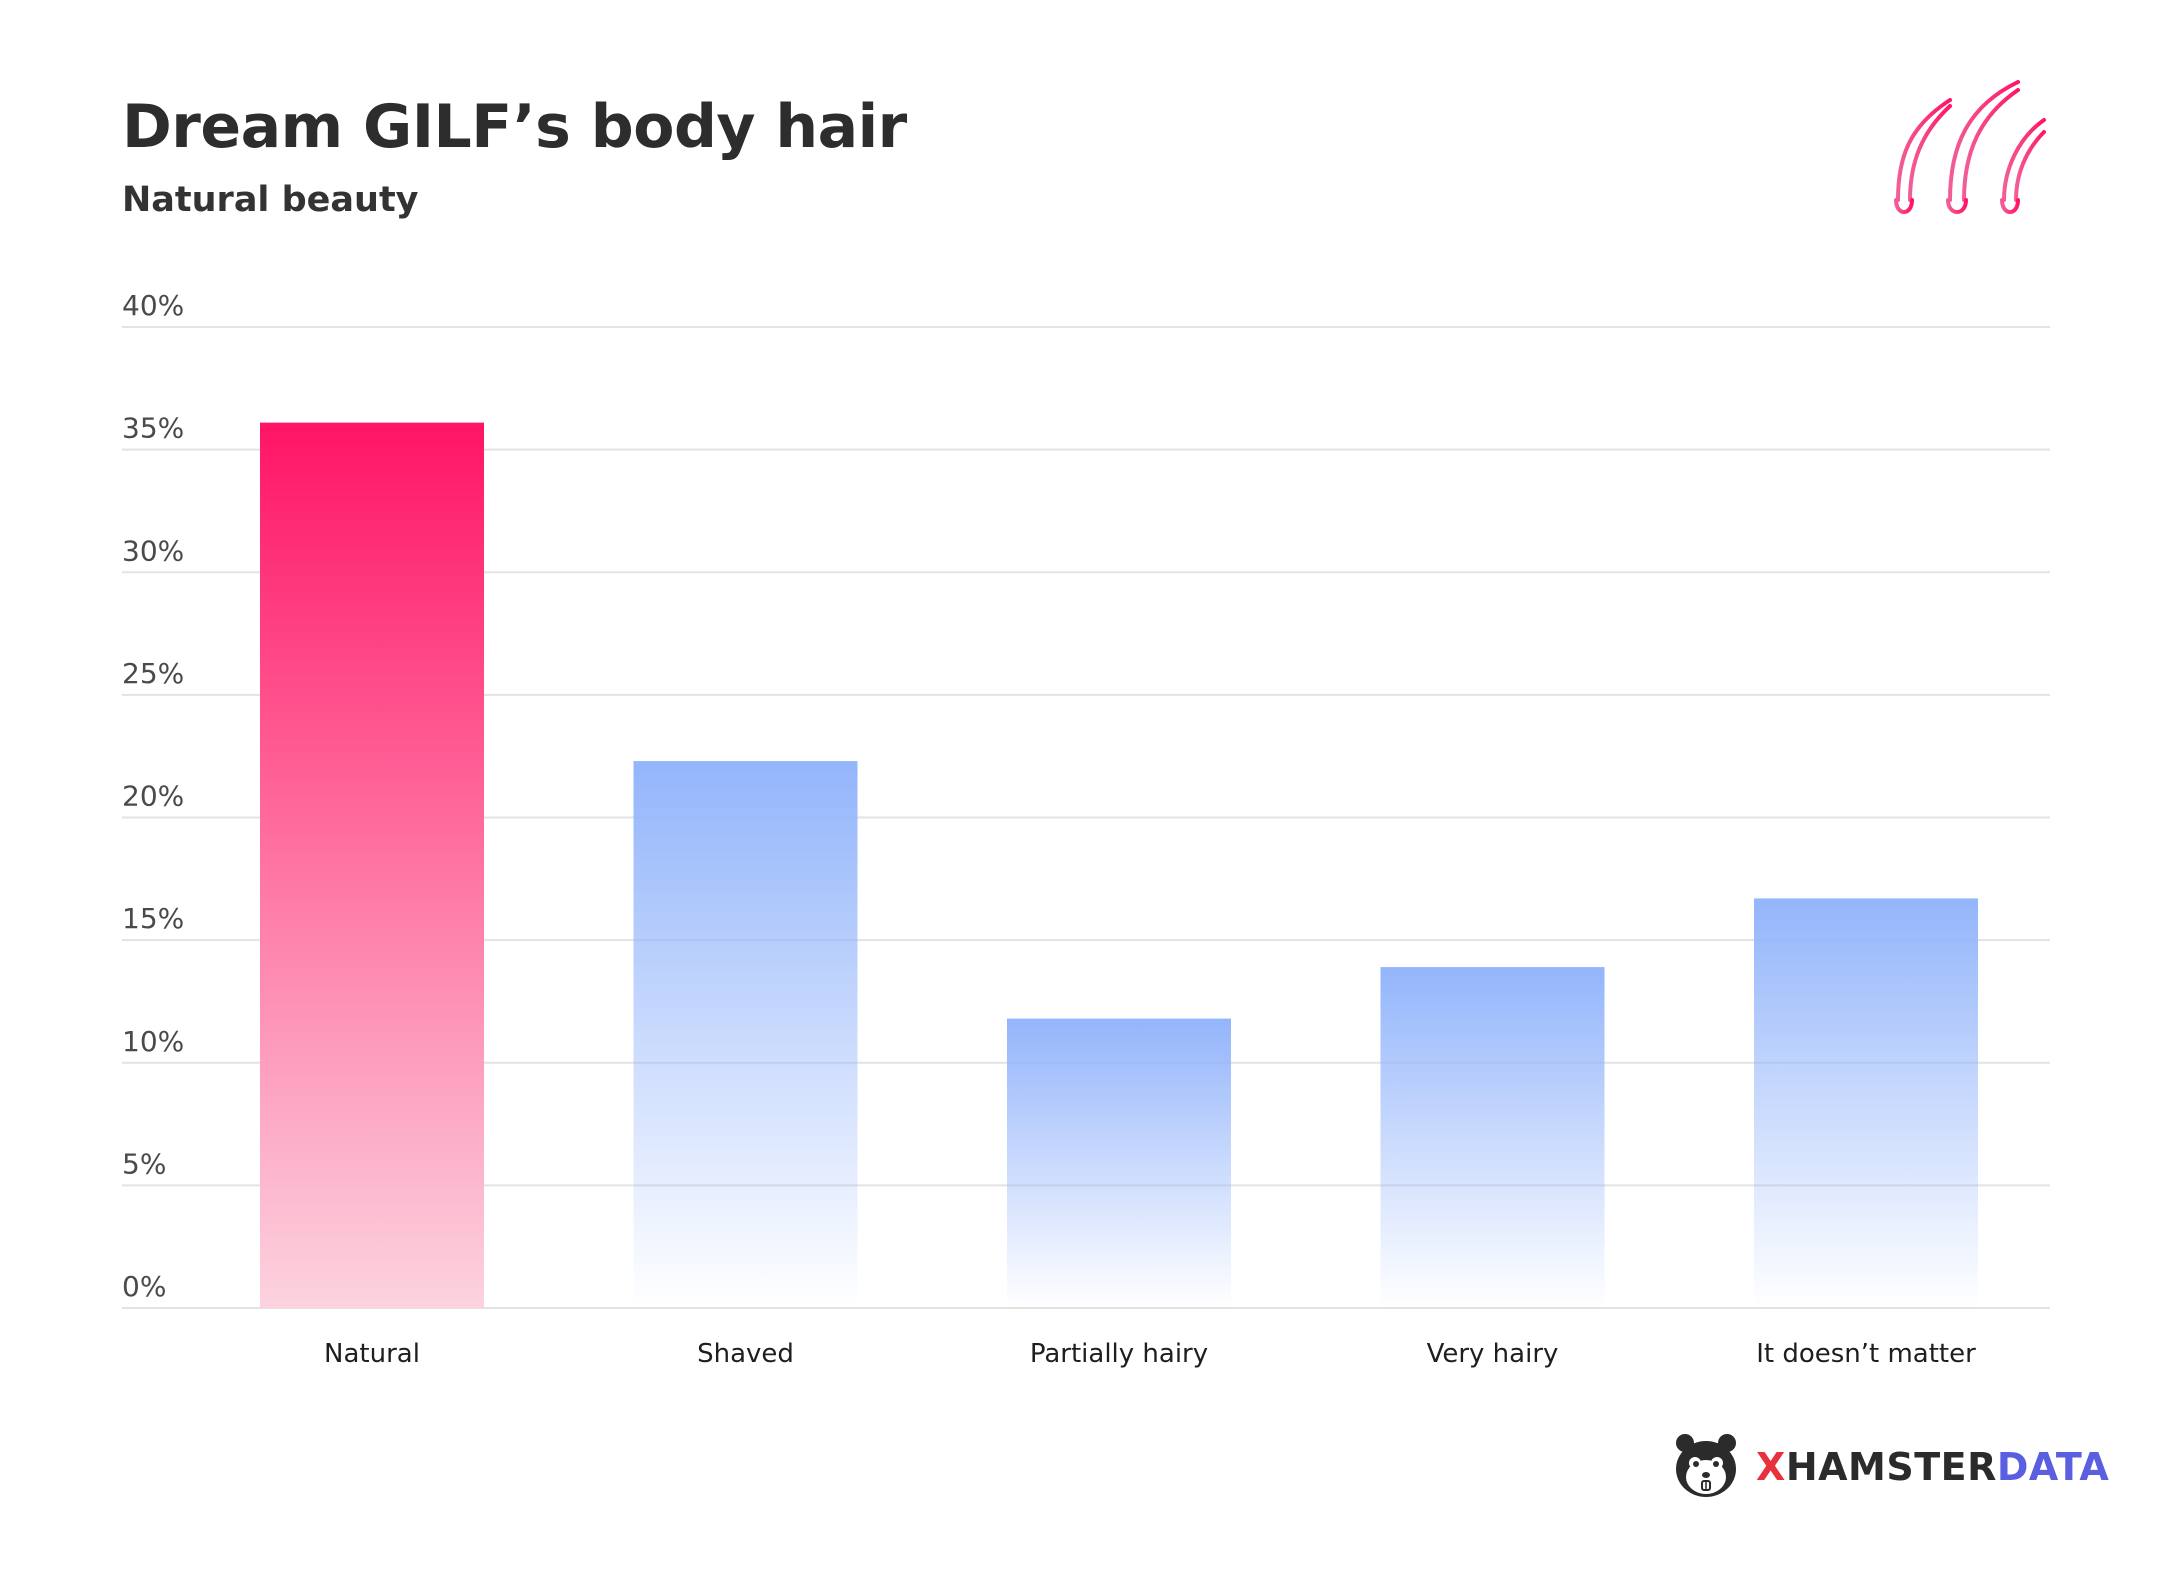  What do you see at coordinates (153, 1041) in the screenshot?
I see `y-tick-label: 10%` at bounding box center [153, 1041].